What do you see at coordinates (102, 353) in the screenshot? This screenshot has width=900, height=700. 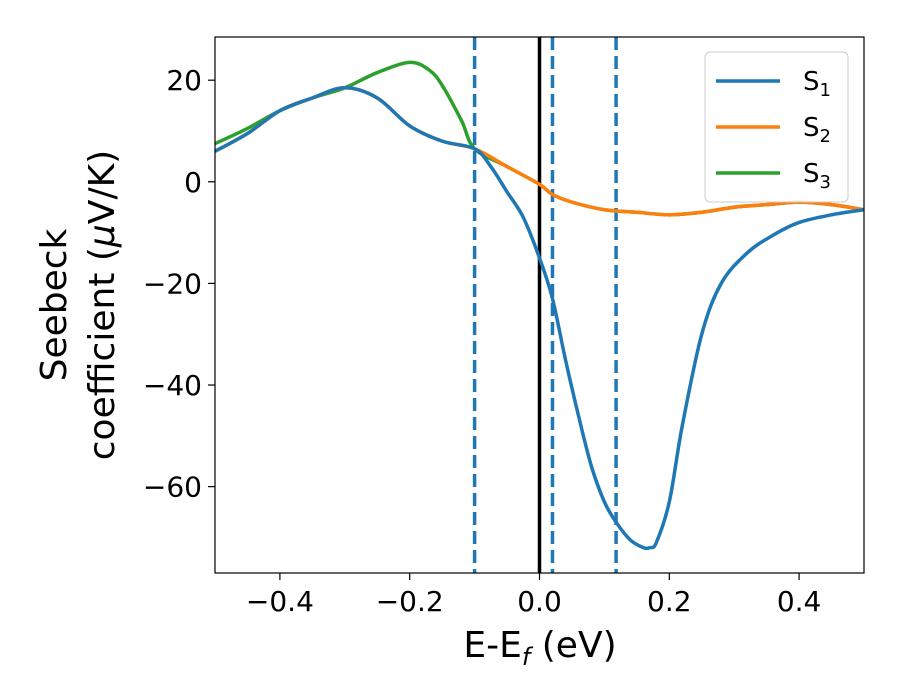 I see `y-axis-title-line2-pre: coefficient (` at bounding box center [102, 353].